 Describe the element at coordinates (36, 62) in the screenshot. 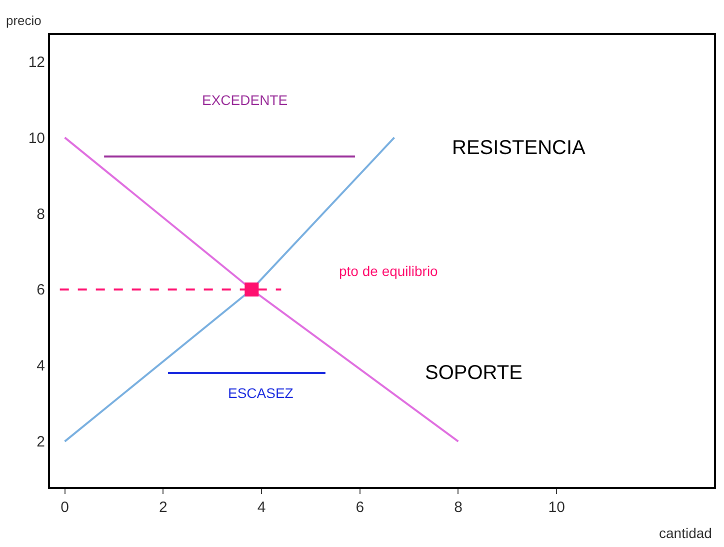

I see `y-tick-label: 12` at that location.